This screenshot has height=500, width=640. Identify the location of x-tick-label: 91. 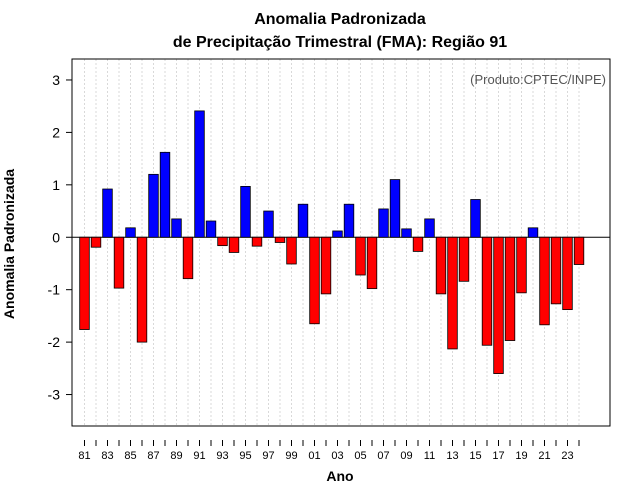
(199, 456).